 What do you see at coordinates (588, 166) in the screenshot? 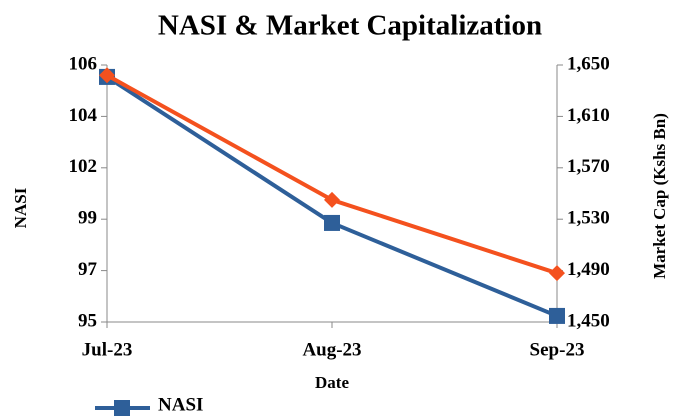
I see `y2-tick-label: 1,570` at bounding box center [588, 166].